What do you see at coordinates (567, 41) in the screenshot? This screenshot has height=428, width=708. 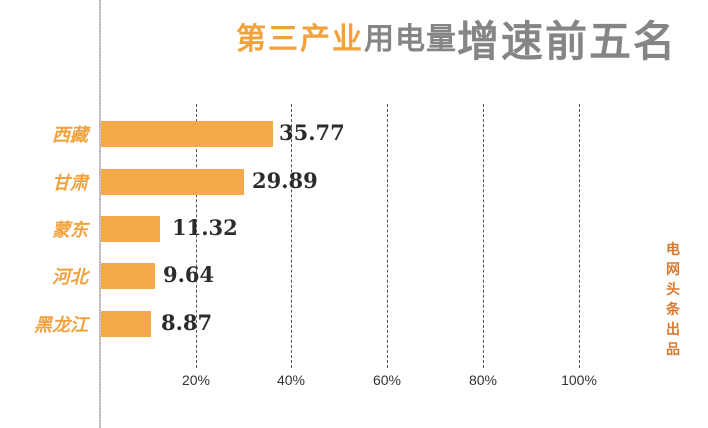 I see `title-emphasis: 增速前五名` at bounding box center [567, 41].